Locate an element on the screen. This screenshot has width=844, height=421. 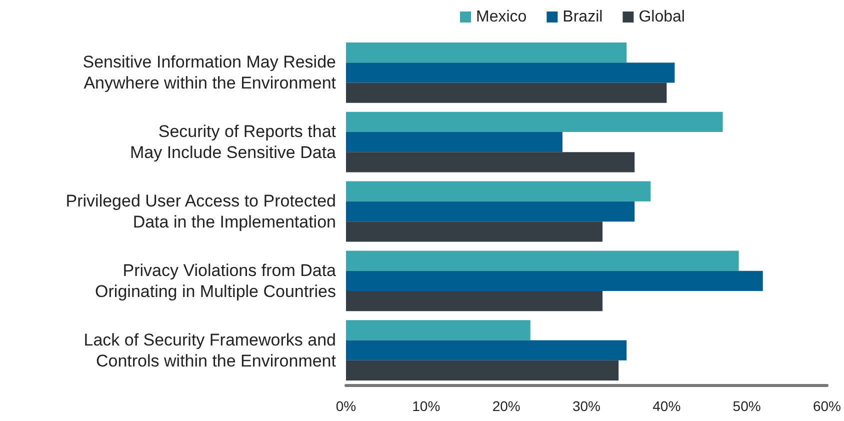
y-tick-label: Privacy Violations from Data Originating in Multiple Countries is located at coordinates (216, 280).